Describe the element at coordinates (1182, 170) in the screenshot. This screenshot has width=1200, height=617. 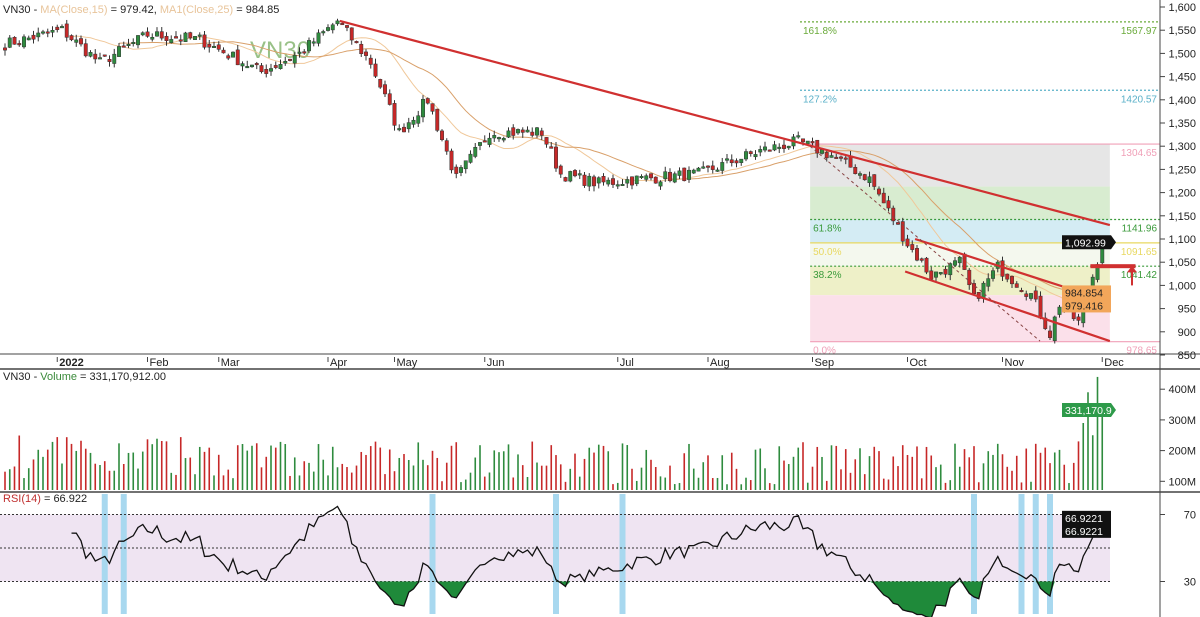
I see `price-tick-label: 1,250` at that location.